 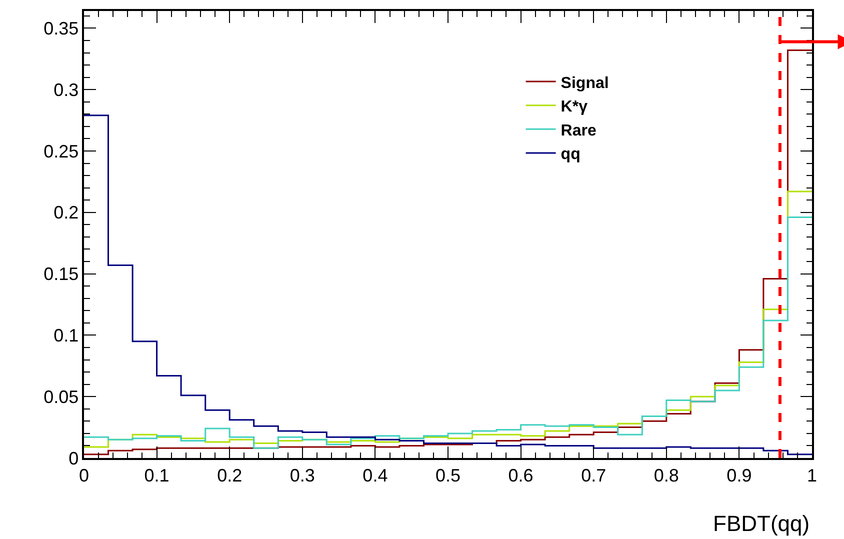 I want to click on x-tick-label: 0.5, so click(x=448, y=475).